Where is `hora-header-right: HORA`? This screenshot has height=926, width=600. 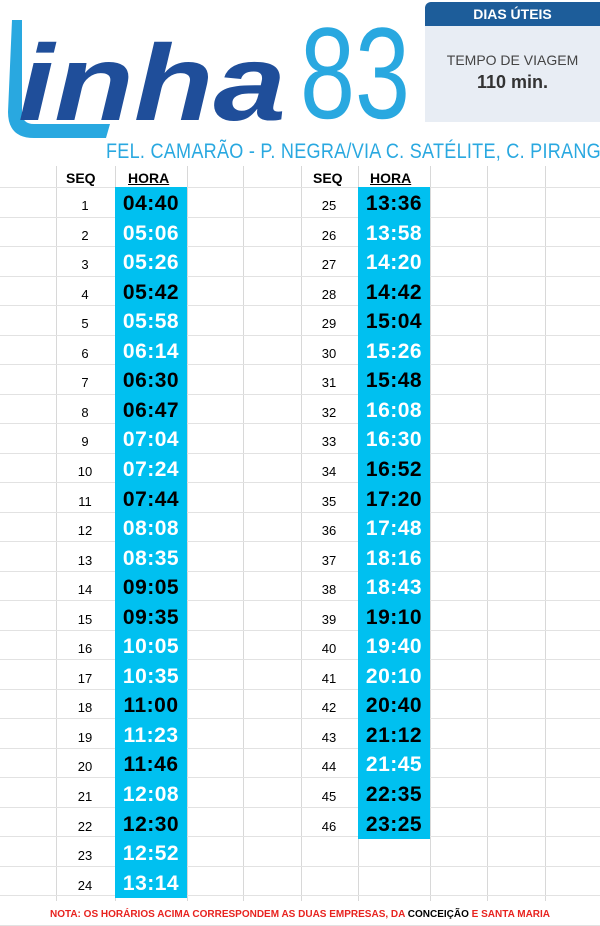
hora-header-right: HORA is located at coordinates (391, 178).